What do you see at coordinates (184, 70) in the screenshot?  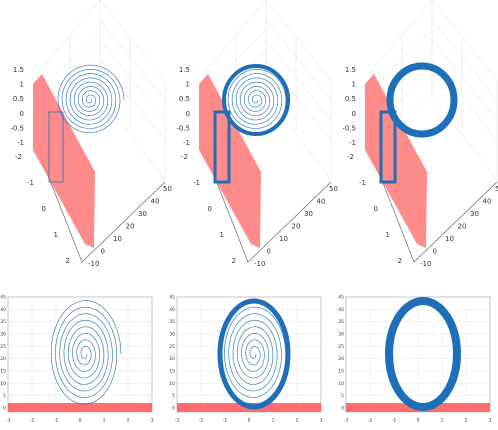 I see `z-tick-label: 1.5` at bounding box center [184, 70].